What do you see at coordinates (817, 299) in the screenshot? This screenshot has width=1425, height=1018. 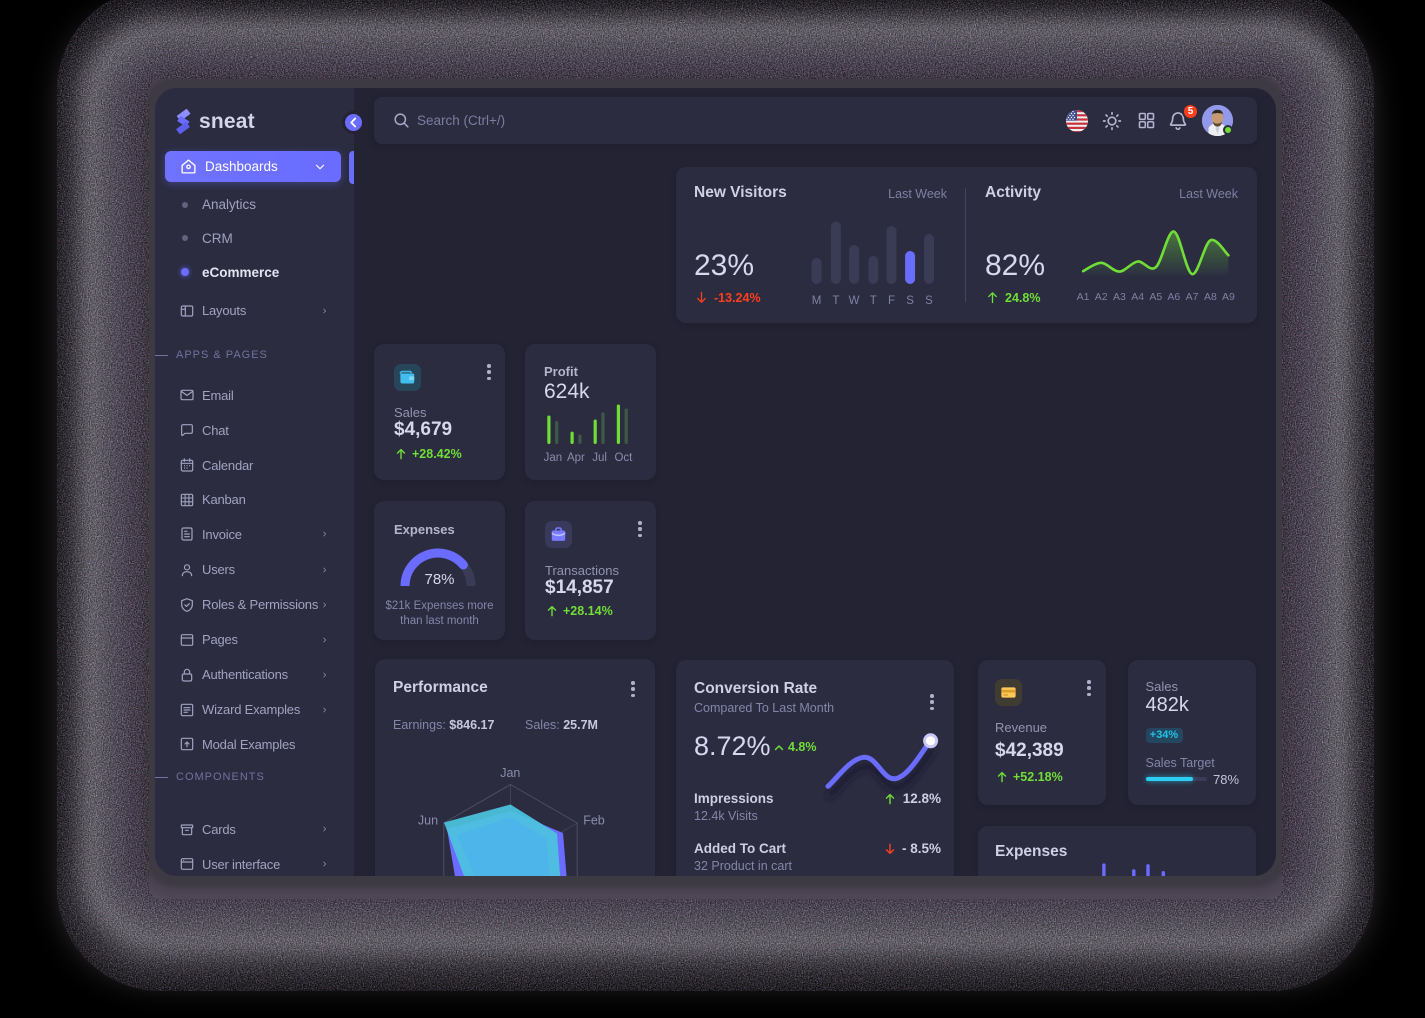 I see `svg-text: M` at bounding box center [817, 299].